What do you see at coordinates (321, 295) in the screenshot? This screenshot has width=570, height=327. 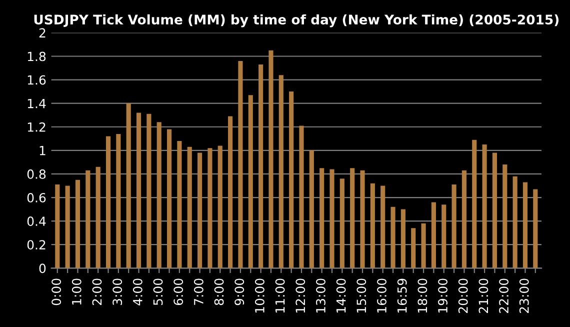 I see `x-tick-label: 13:00` at bounding box center [321, 295].